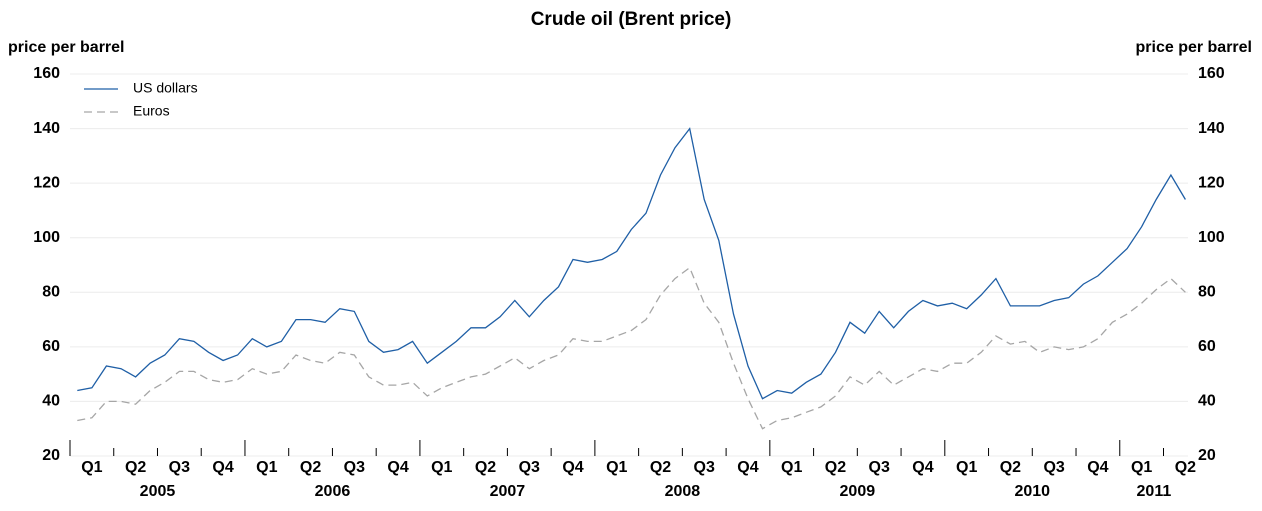 The height and width of the screenshot is (511, 1262). Describe the element at coordinates (1207, 346) in the screenshot. I see `y2-tick-label: 60` at that location.